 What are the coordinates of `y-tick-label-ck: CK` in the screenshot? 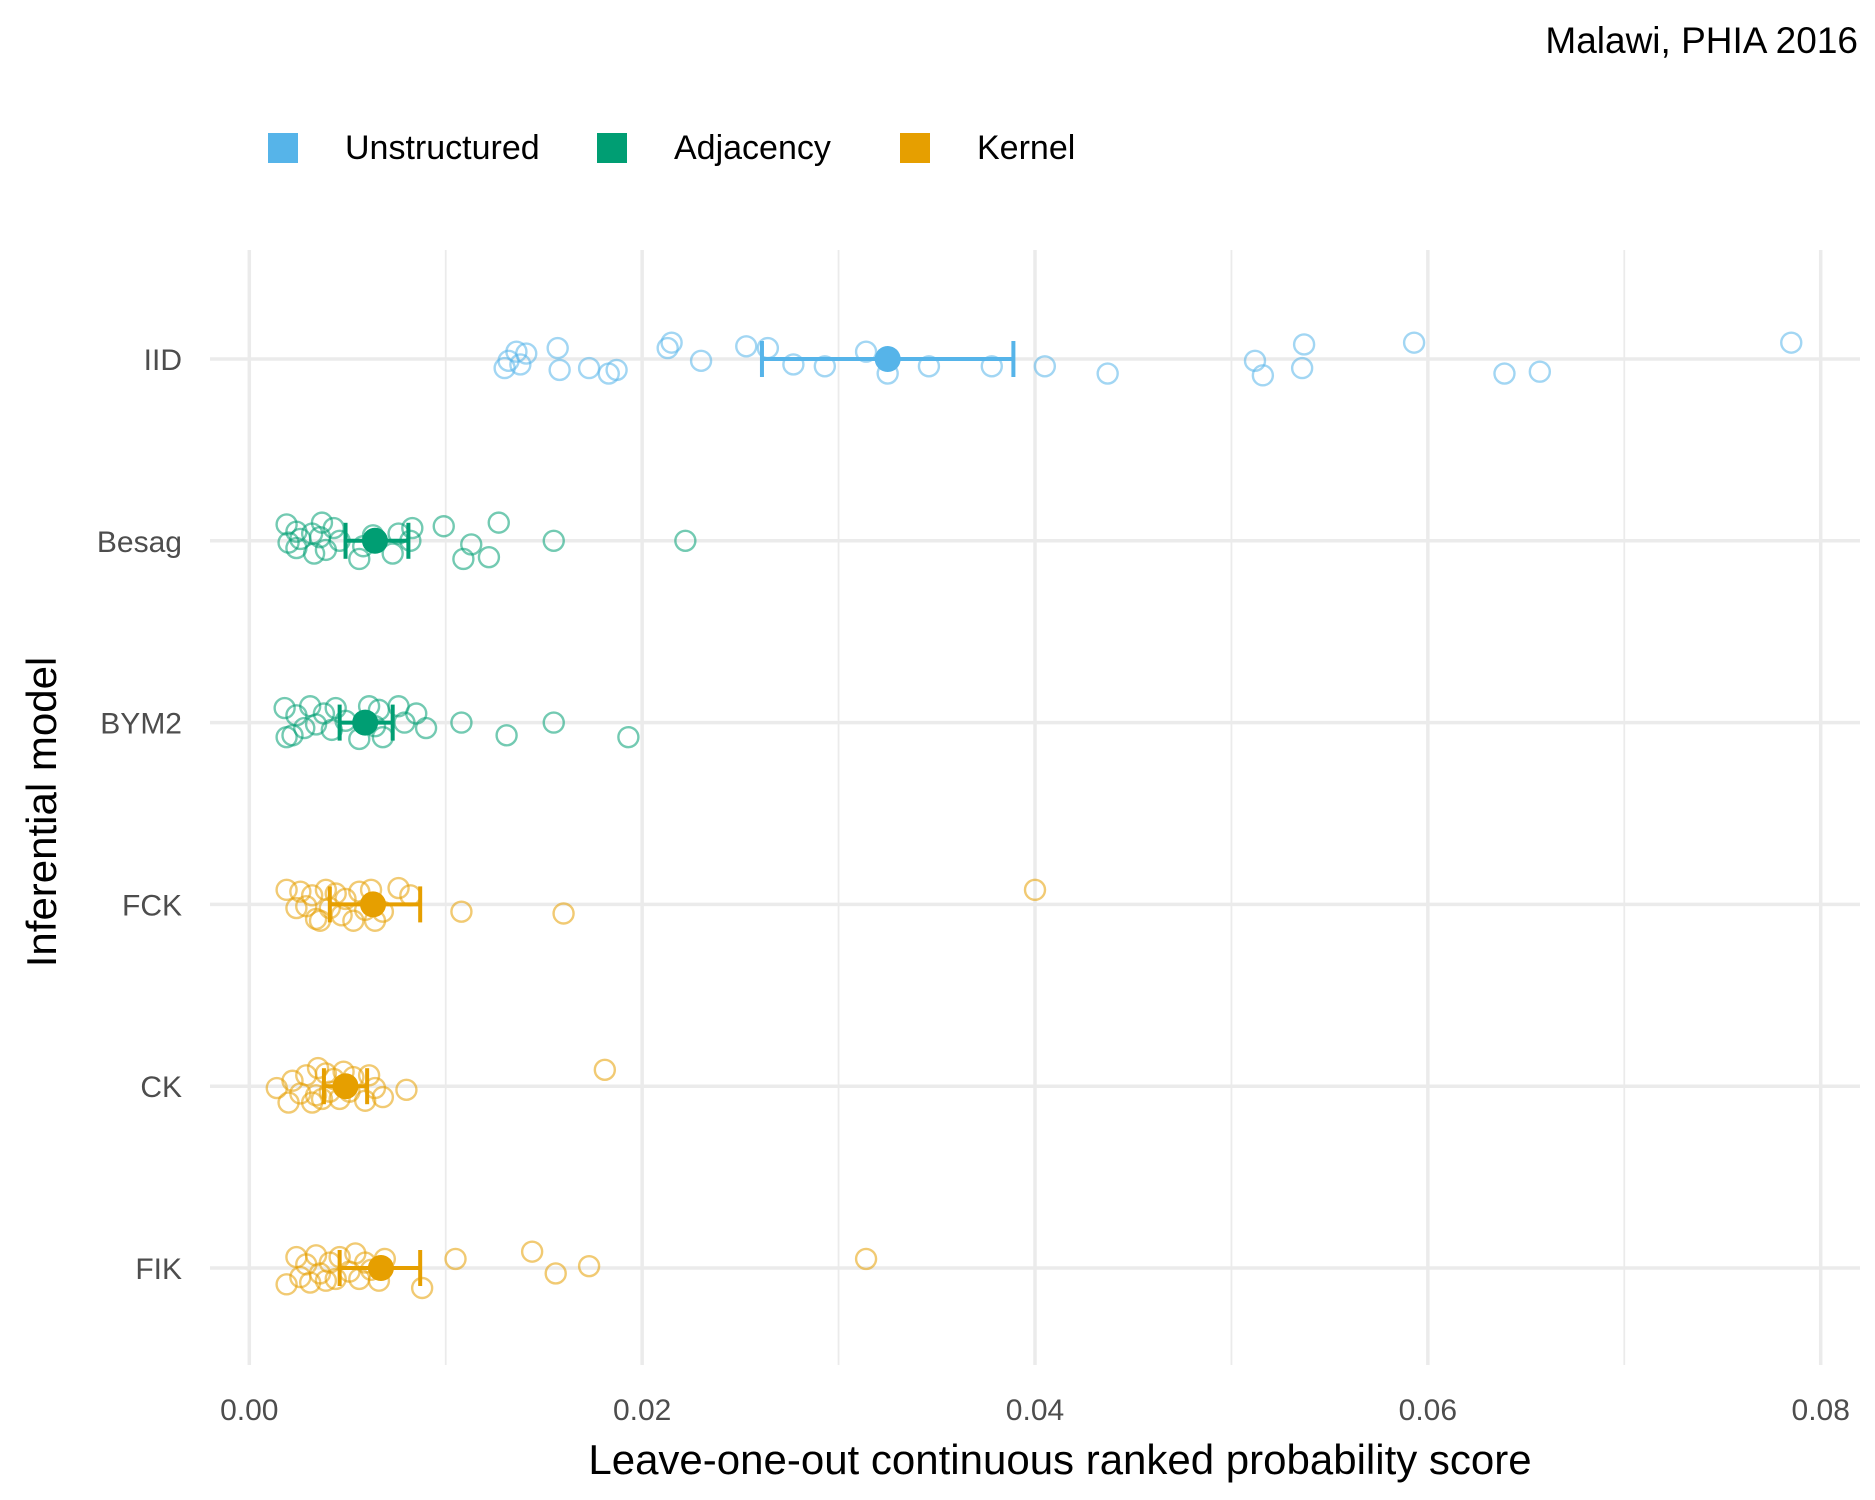 It's located at (161, 1087).